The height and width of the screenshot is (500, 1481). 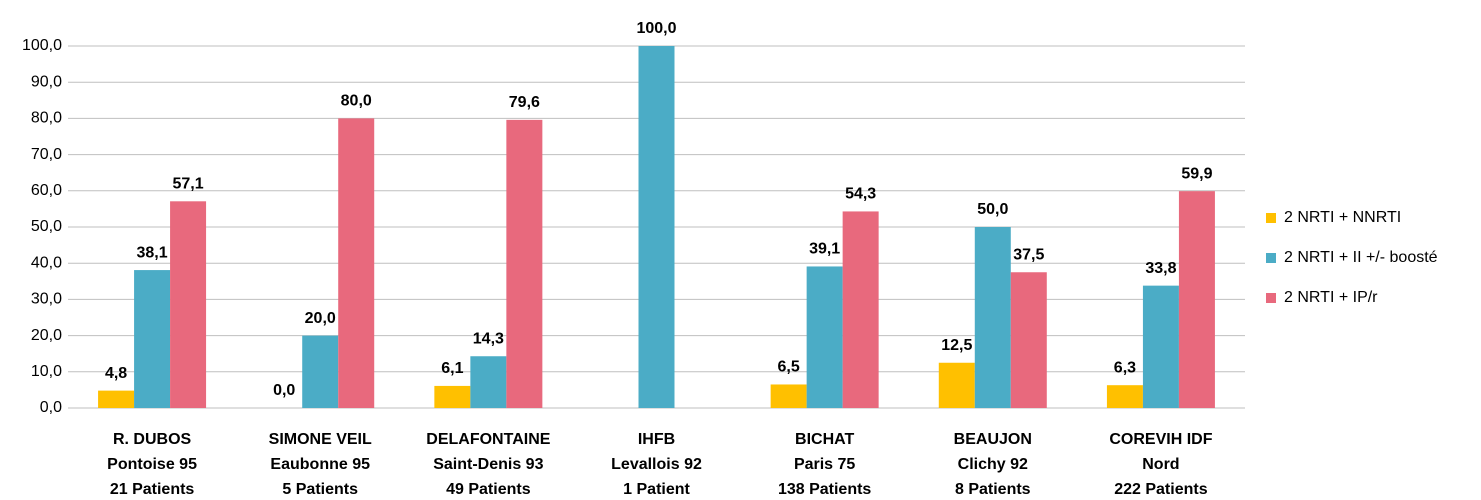 I want to click on data-label: 80,0, so click(x=356, y=101).